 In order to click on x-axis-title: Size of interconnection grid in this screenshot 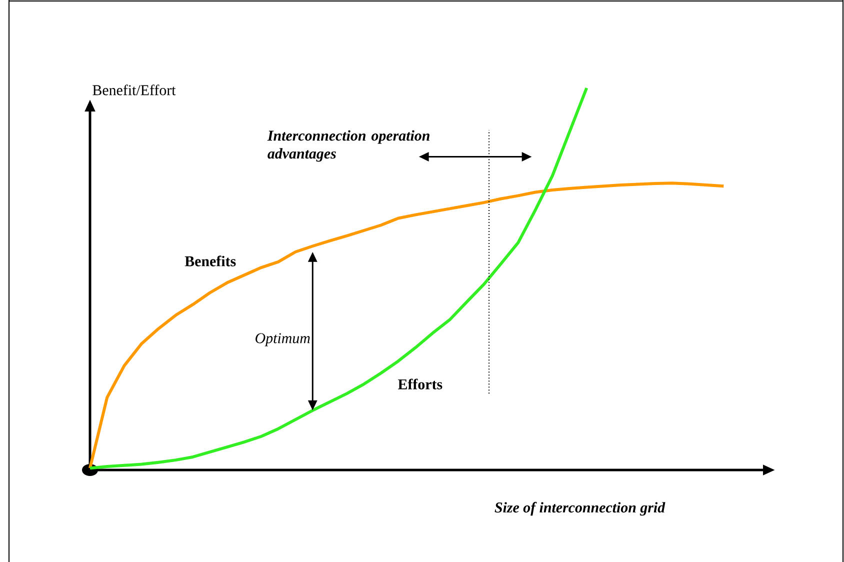, I will do `click(580, 509)`.